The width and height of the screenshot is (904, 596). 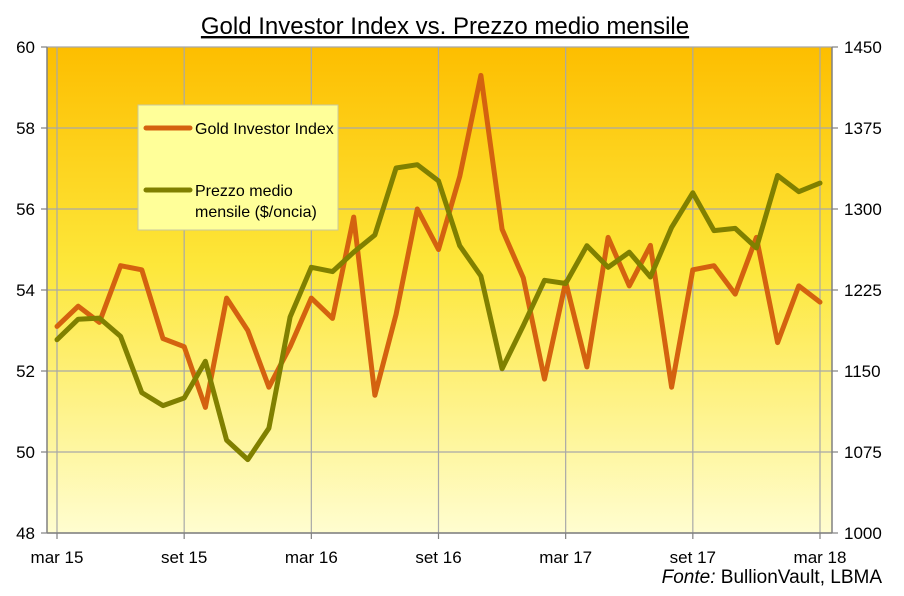 What do you see at coordinates (25, 533) in the screenshot?
I see `y-left-tick-label: 48` at bounding box center [25, 533].